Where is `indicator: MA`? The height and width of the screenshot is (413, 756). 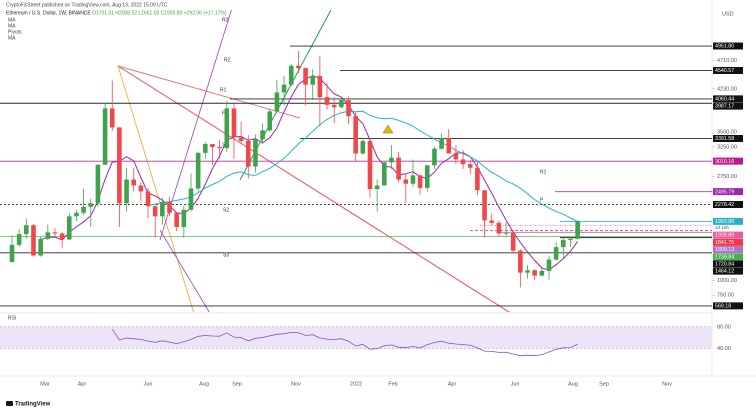
indicator: MA is located at coordinates (12, 38).